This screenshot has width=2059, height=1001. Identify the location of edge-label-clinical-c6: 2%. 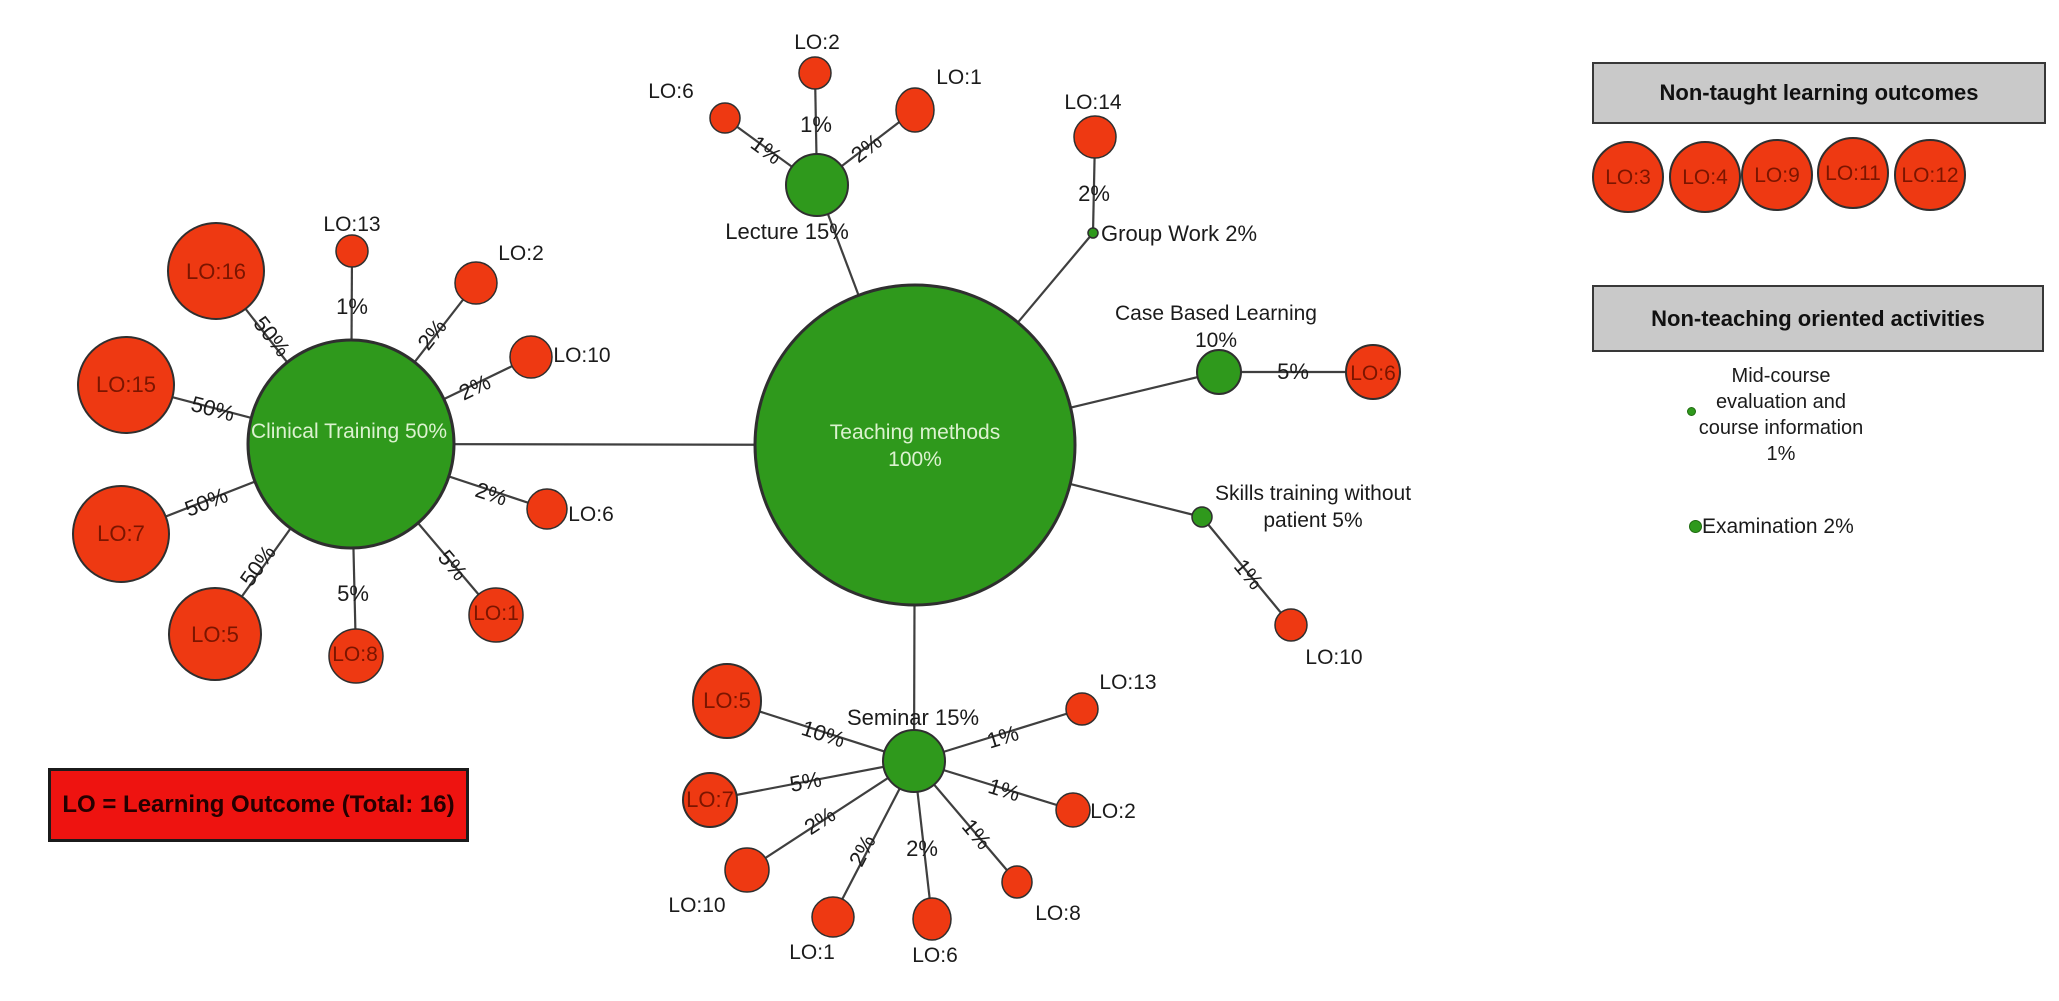
(491, 494).